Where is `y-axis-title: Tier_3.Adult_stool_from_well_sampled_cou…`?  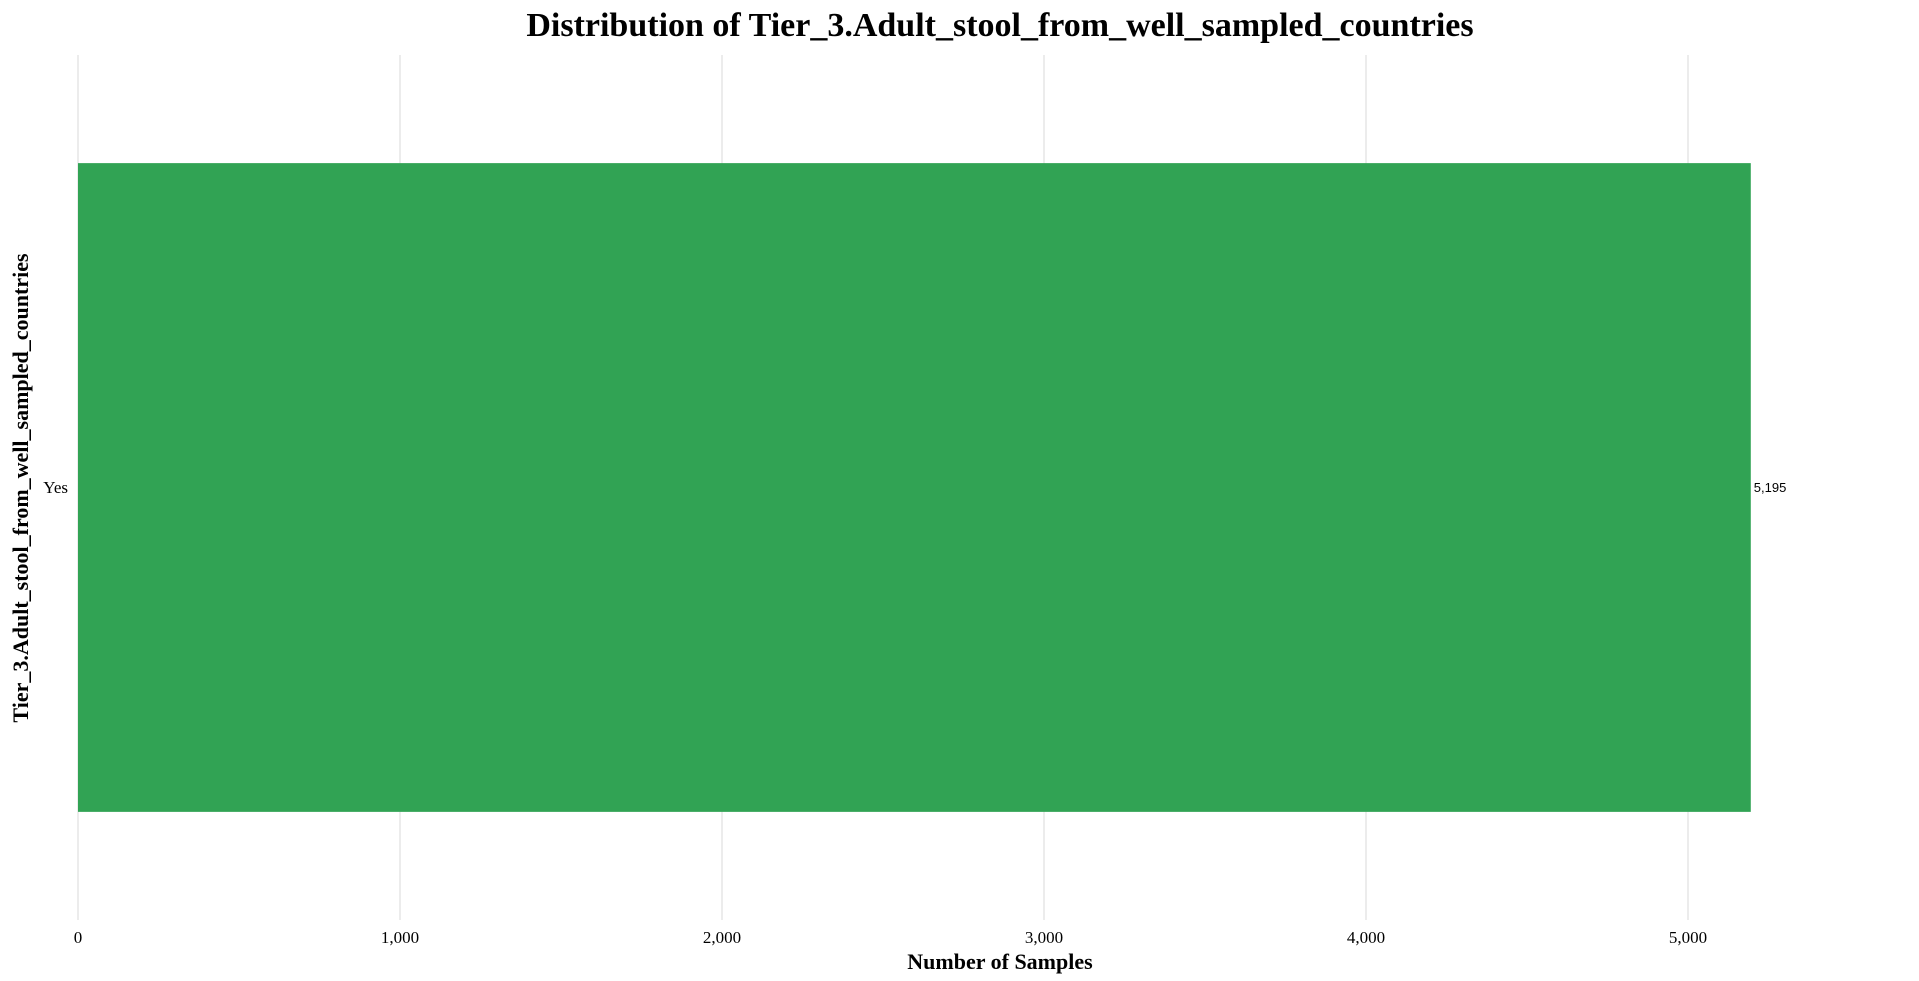
y-axis-title: Tier_3.Adult_stool_from_well_sampled_cou… is located at coordinates (20, 488).